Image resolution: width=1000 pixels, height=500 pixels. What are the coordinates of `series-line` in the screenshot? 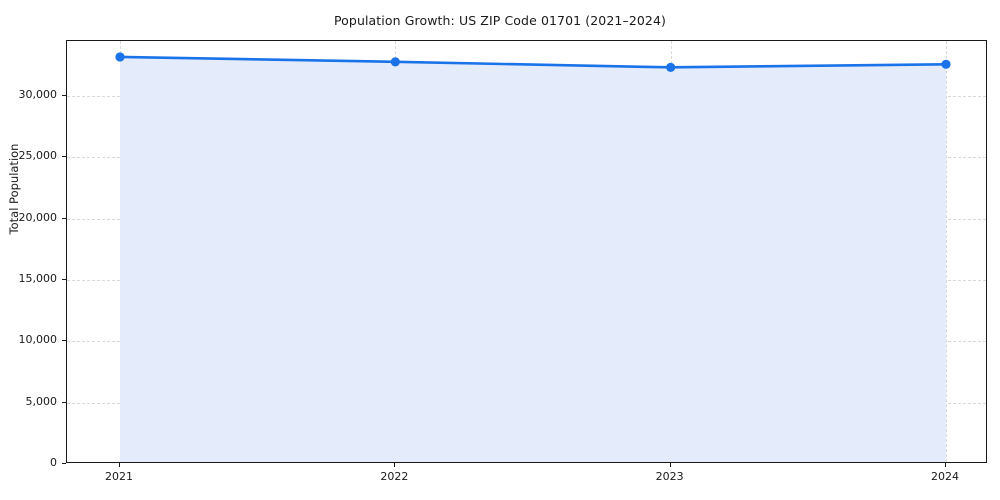 It's located at (533, 62).